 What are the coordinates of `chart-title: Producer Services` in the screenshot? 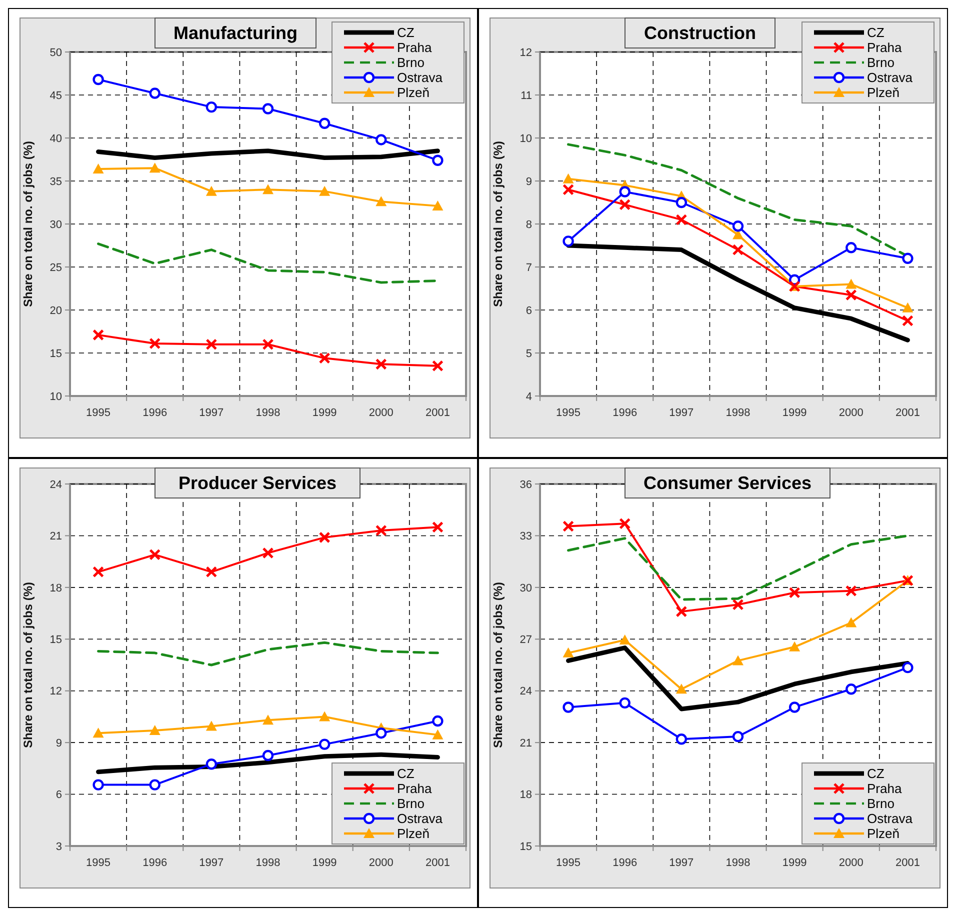 It's located at (257, 483).